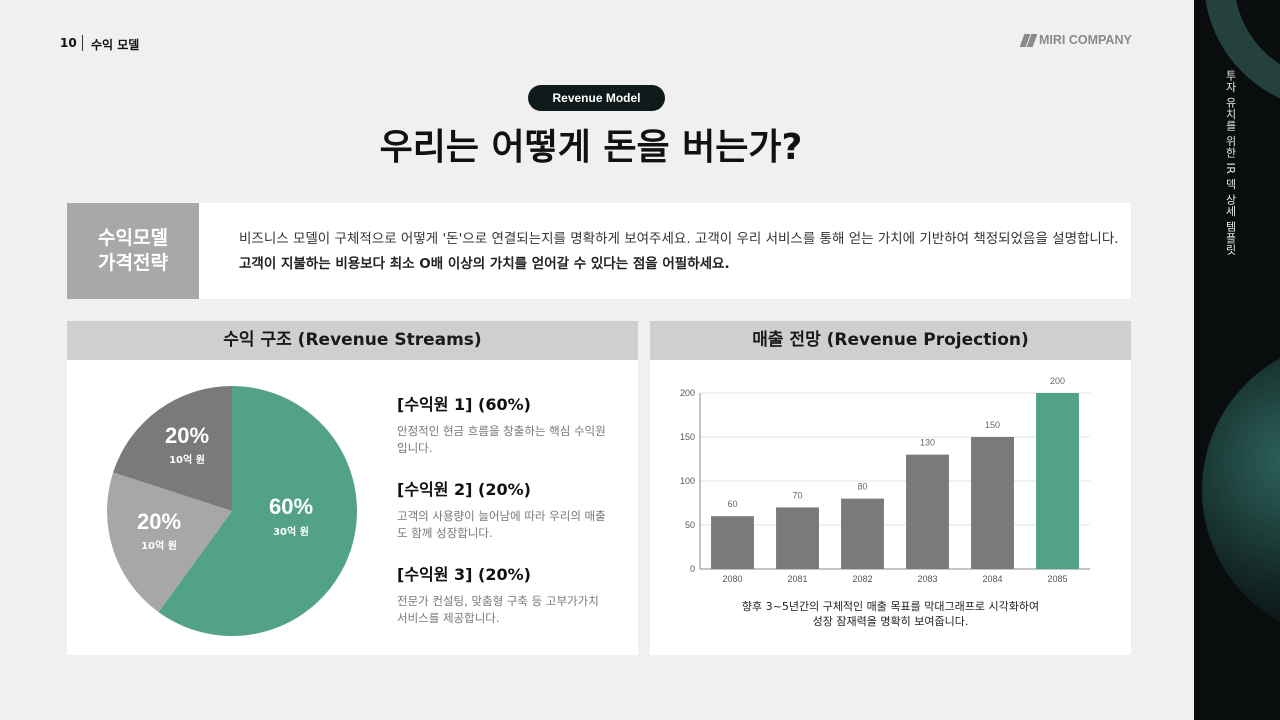 The height and width of the screenshot is (720, 1280). What do you see at coordinates (68, 43) in the screenshot?
I see `page-number: 10` at bounding box center [68, 43].